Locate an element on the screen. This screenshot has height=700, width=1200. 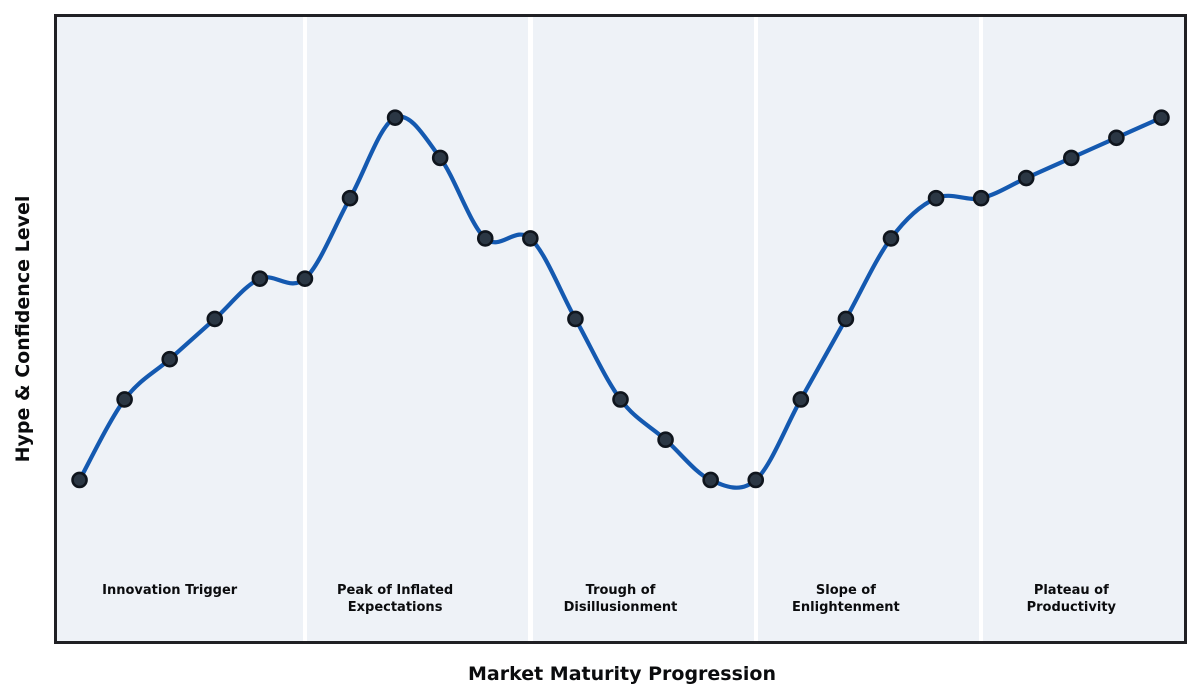
phase-label: Innovation Trigger is located at coordinates (170, 590).